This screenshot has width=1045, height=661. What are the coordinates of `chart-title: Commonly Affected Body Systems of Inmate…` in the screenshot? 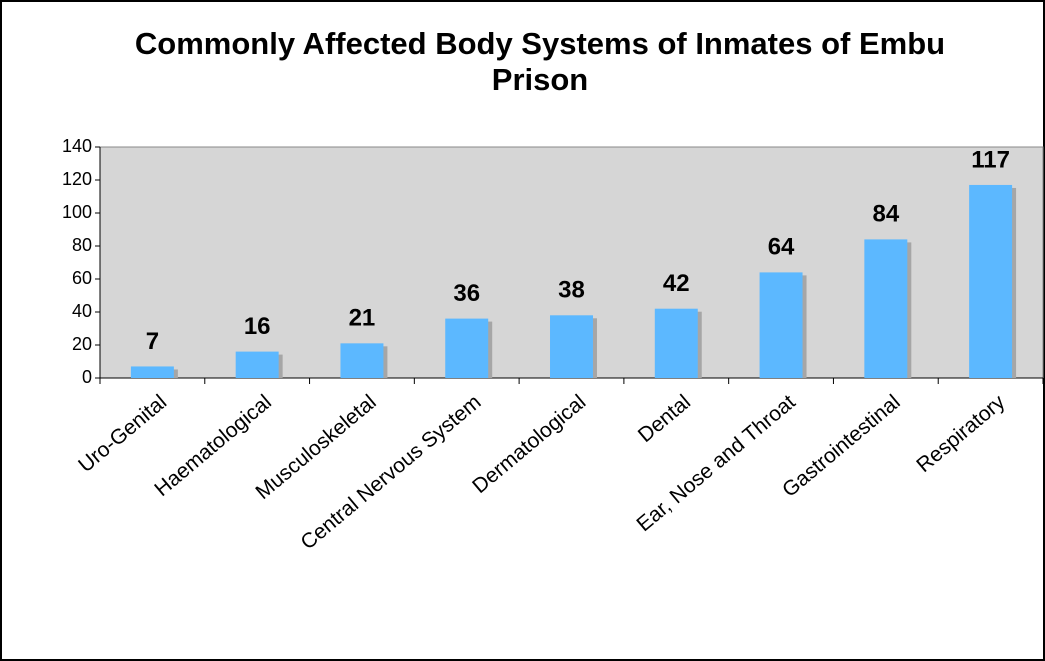 It's located at (540, 61).